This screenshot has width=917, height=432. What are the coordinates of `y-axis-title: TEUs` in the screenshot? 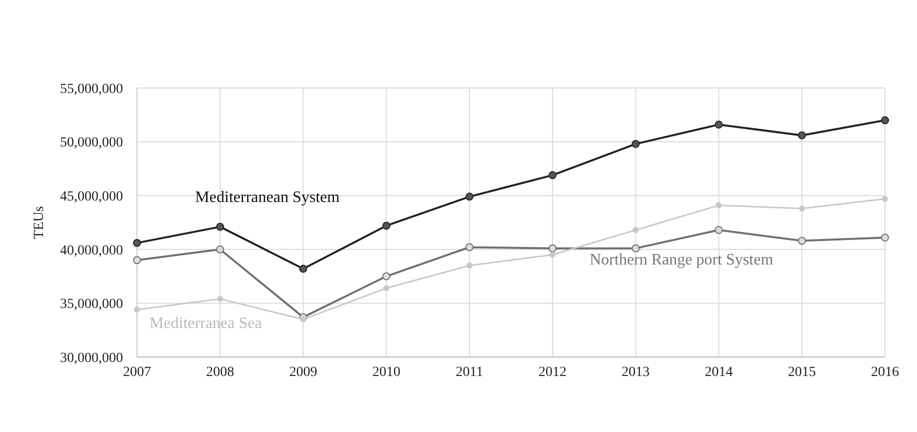 It's located at (39, 222).